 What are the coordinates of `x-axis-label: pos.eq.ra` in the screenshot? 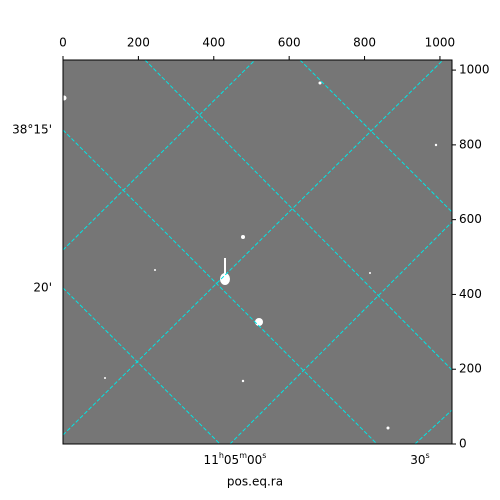 It's located at (255, 482).